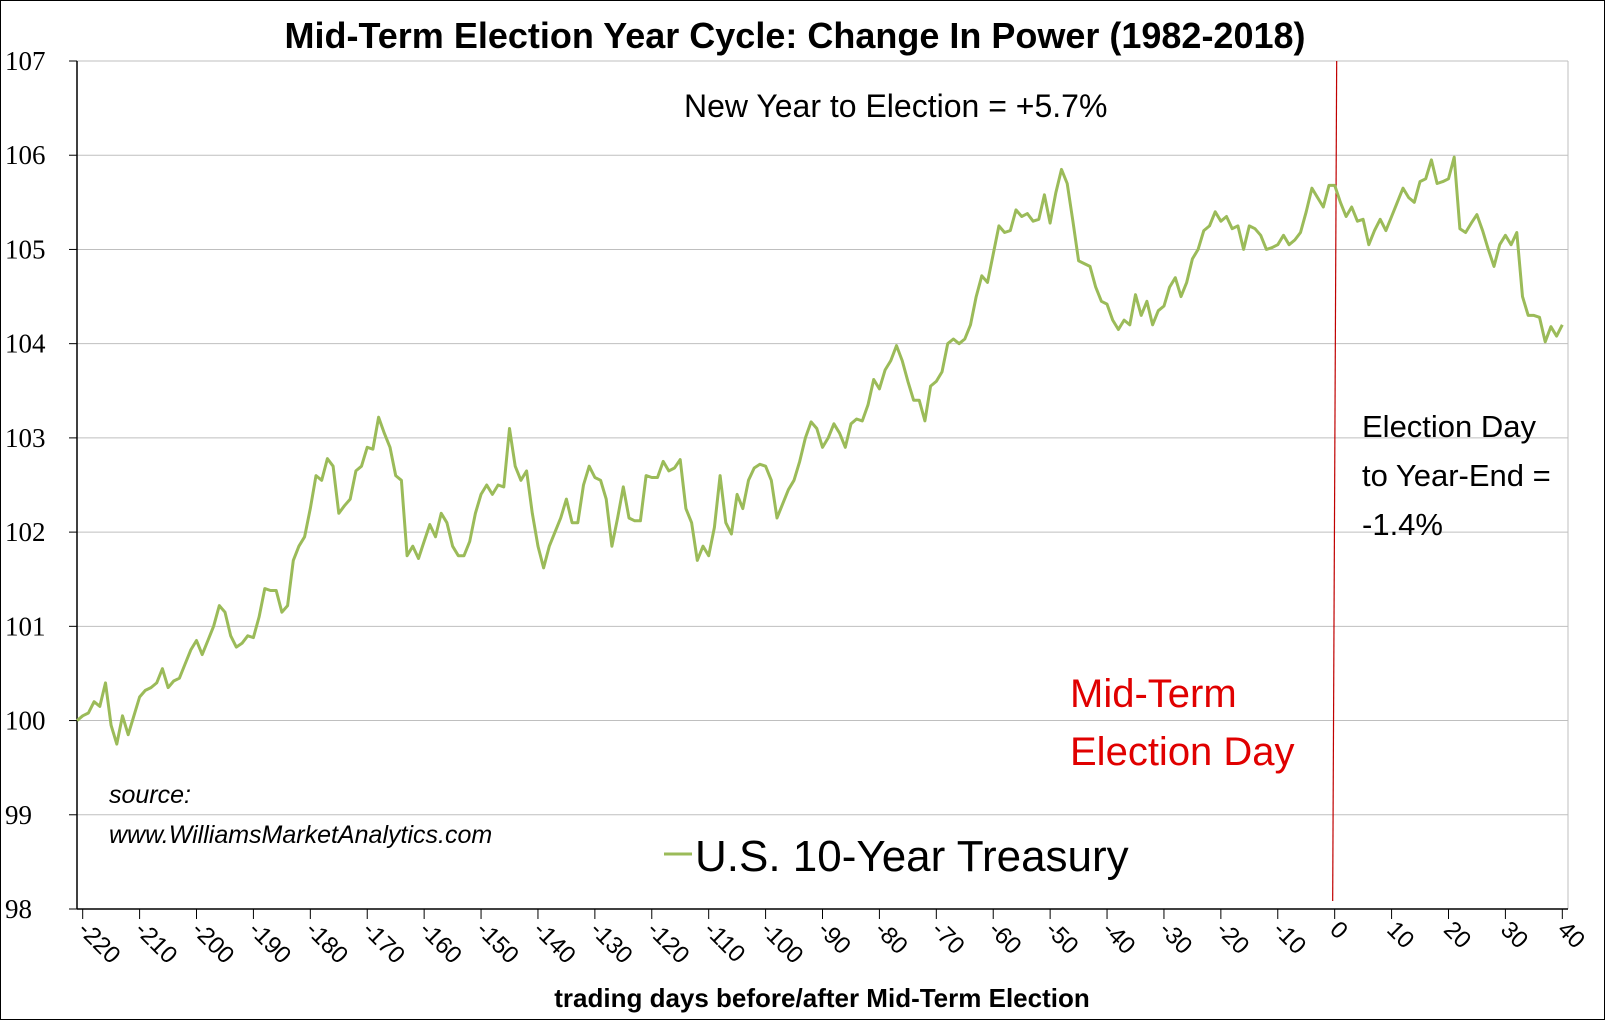 The image size is (1605, 1020). Describe the element at coordinates (25, 61) in the screenshot. I see `y-tick-label: 107` at that location.